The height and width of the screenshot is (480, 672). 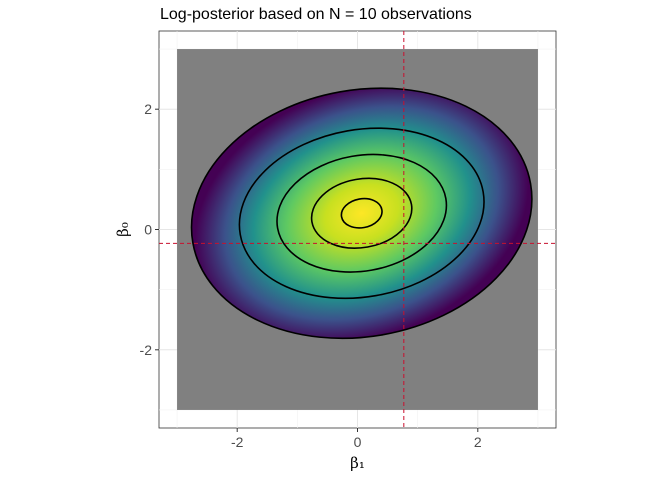 I want to click on x-tick-label: 2, so click(x=478, y=442).